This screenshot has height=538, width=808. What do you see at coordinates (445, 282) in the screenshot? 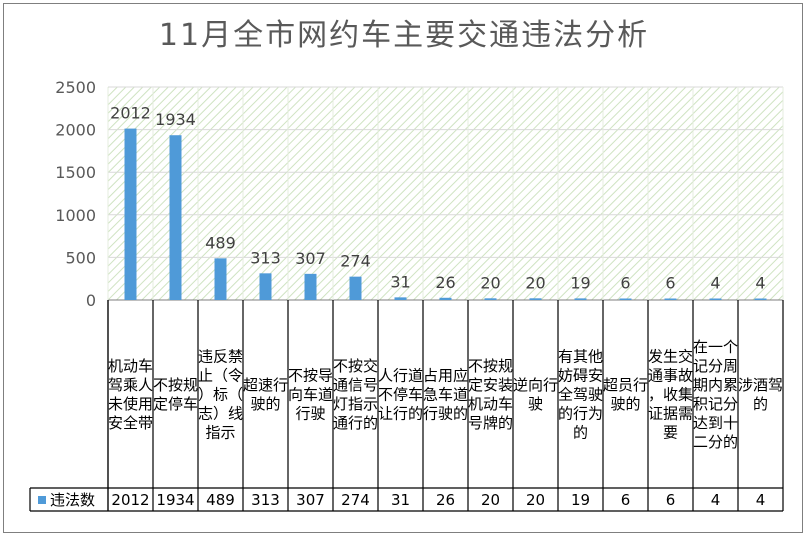
I see `data-label: 26` at bounding box center [445, 282].